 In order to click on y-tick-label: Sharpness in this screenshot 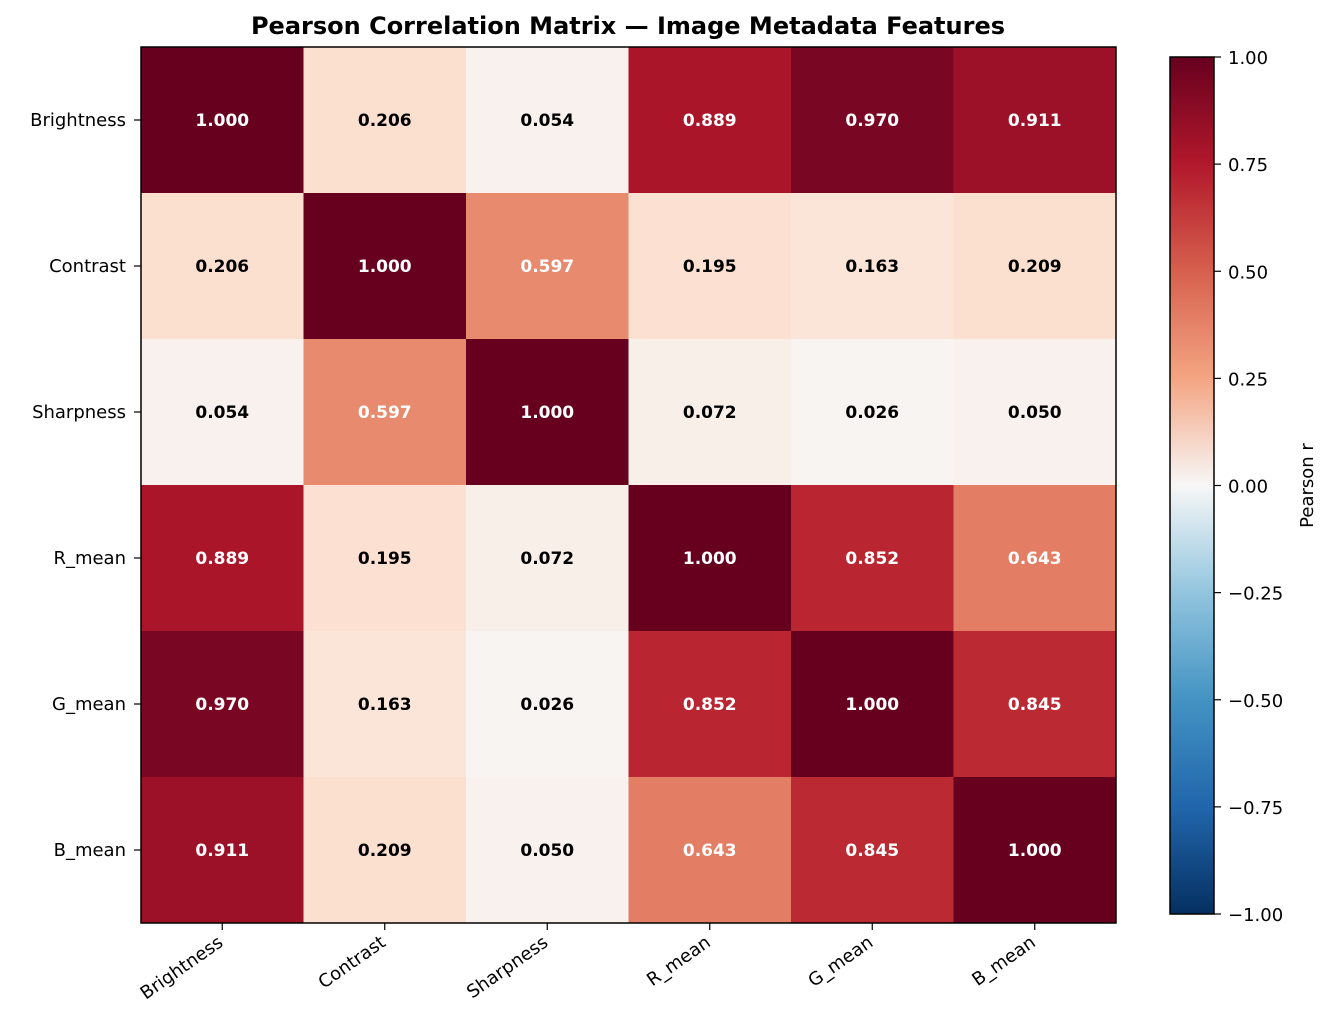, I will do `click(79, 412)`.